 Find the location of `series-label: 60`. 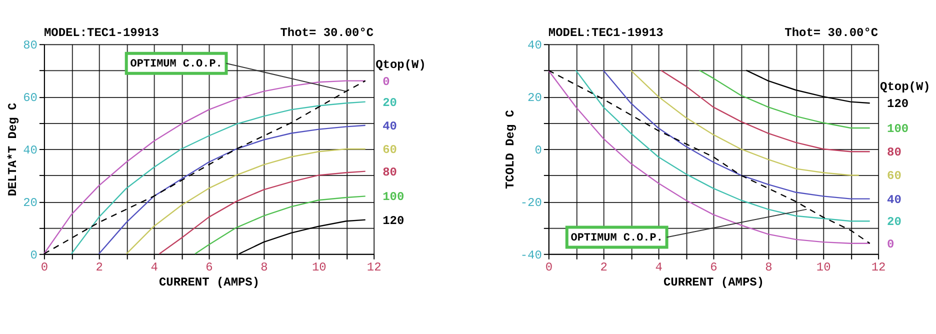

series-label: 60 is located at coordinates (389, 149).